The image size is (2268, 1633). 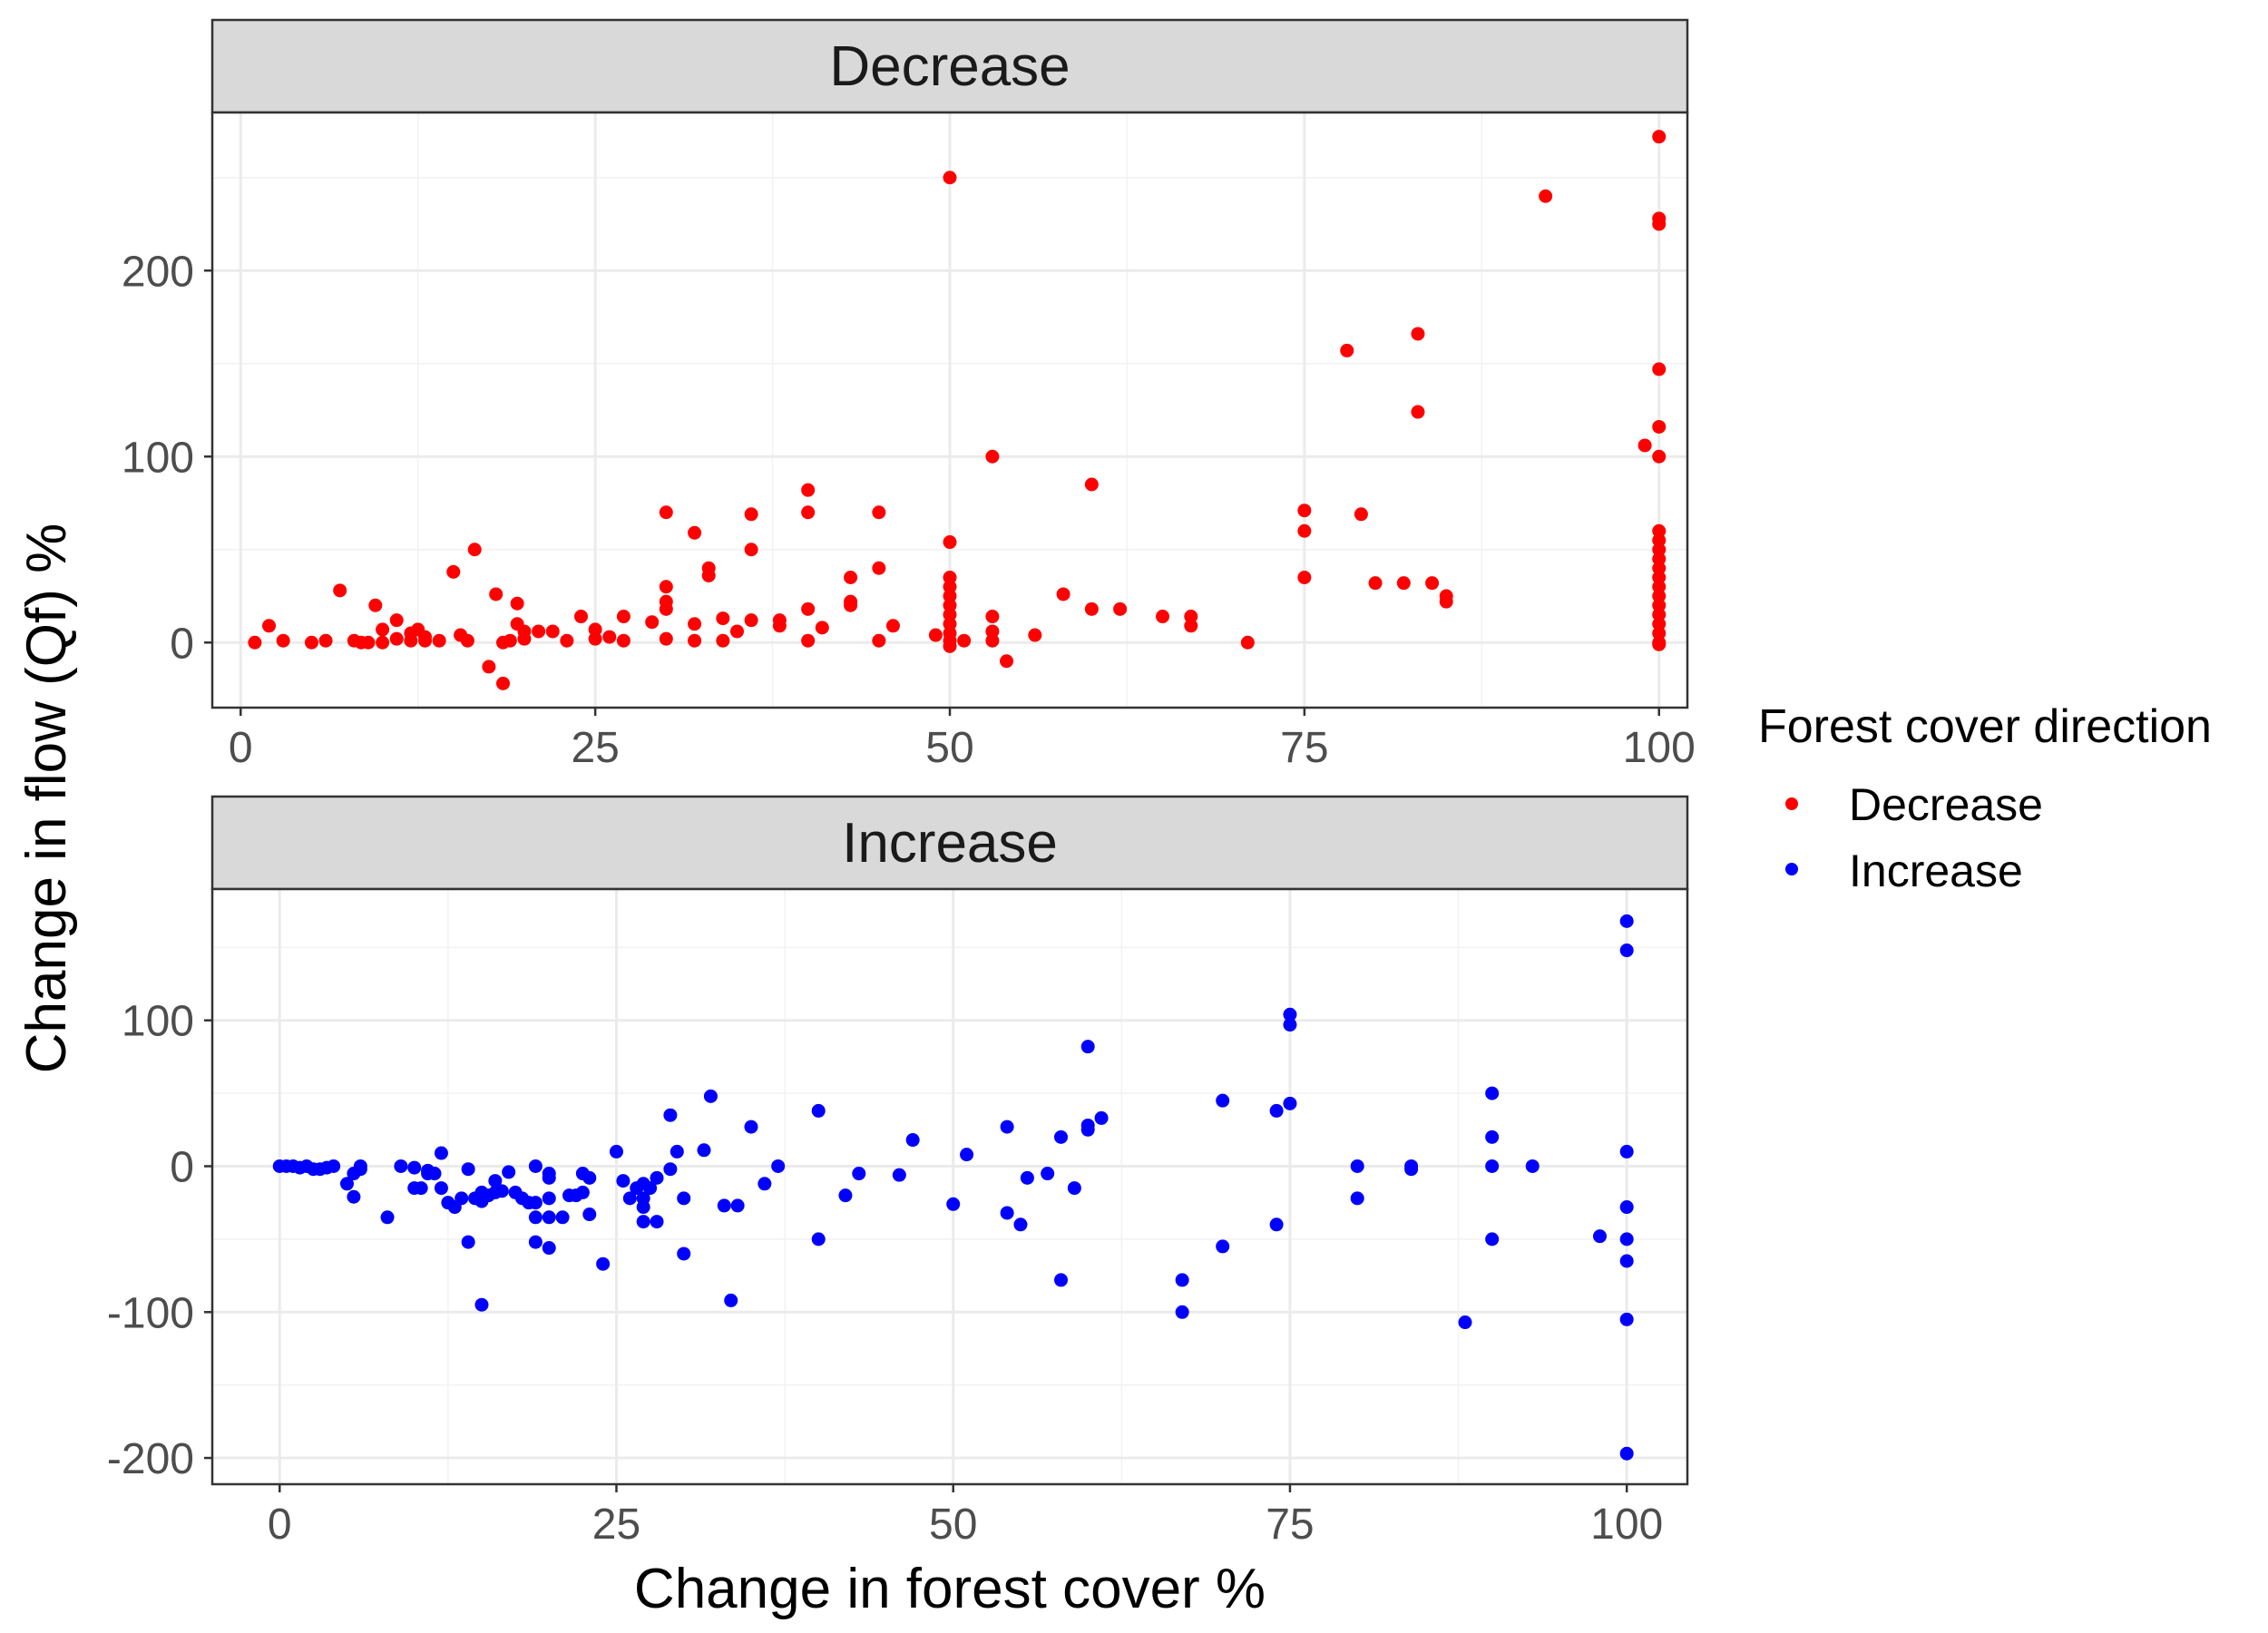 I want to click on y-tick-label: 100, so click(x=158, y=458).